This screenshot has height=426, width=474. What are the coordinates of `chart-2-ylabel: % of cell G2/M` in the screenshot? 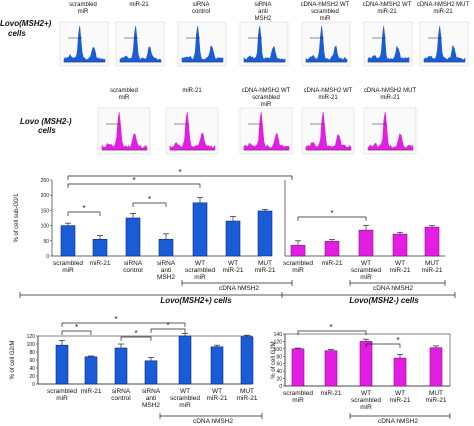 It's located at (13, 359).